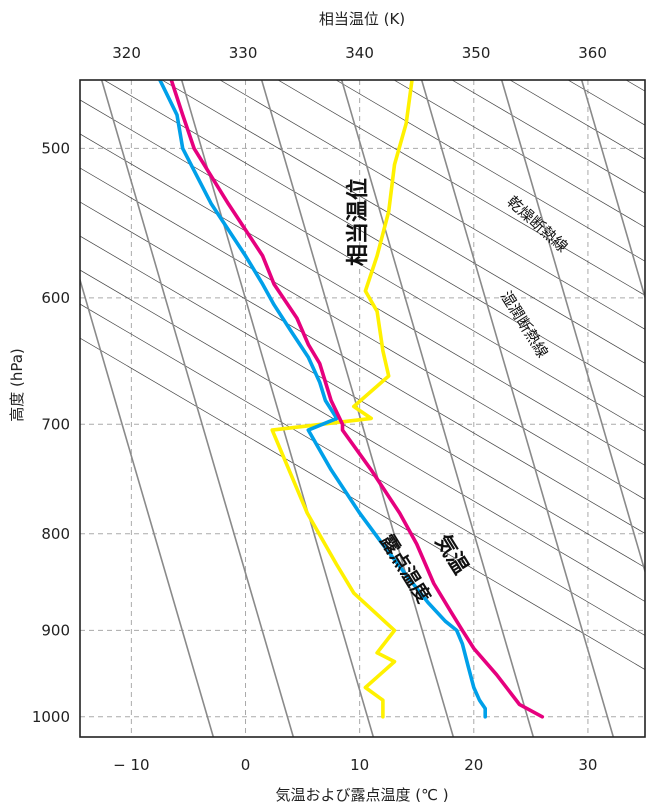 The image size is (651, 809). What do you see at coordinates (592, 53) in the screenshot?
I see `x-top-tick-label-4: 360` at bounding box center [592, 53].